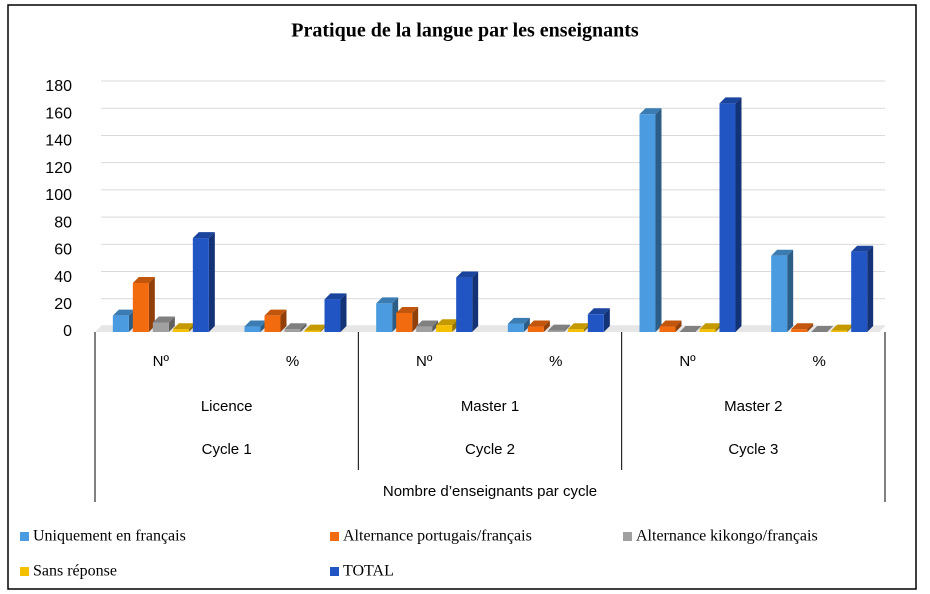 The height and width of the screenshot is (594, 930). I want to click on y-tick-label: 120, so click(58, 168).